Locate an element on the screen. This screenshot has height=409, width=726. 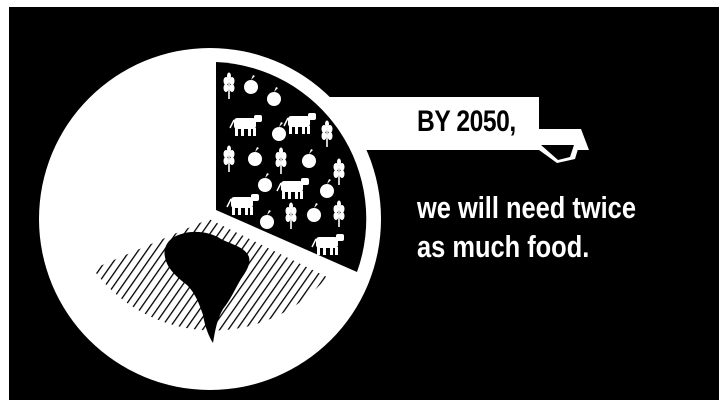
food-wedge is located at coordinates (291, 167).